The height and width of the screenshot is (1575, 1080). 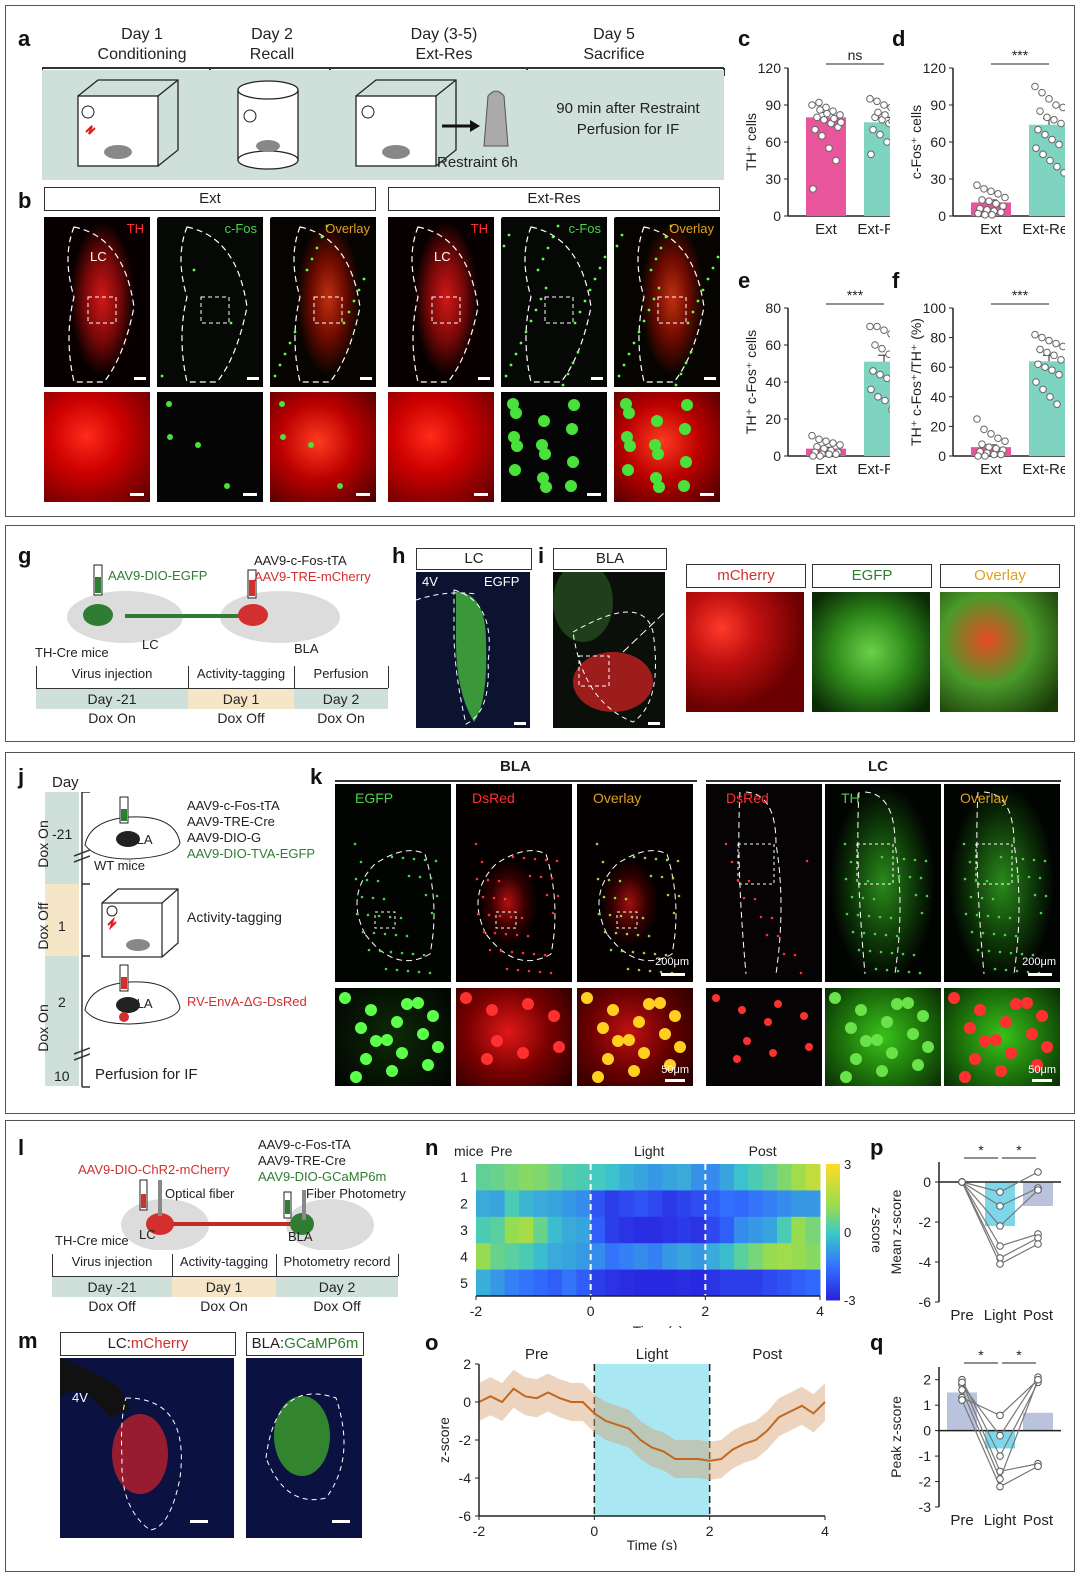 I want to click on panel-g-label: g, so click(x=25, y=555).